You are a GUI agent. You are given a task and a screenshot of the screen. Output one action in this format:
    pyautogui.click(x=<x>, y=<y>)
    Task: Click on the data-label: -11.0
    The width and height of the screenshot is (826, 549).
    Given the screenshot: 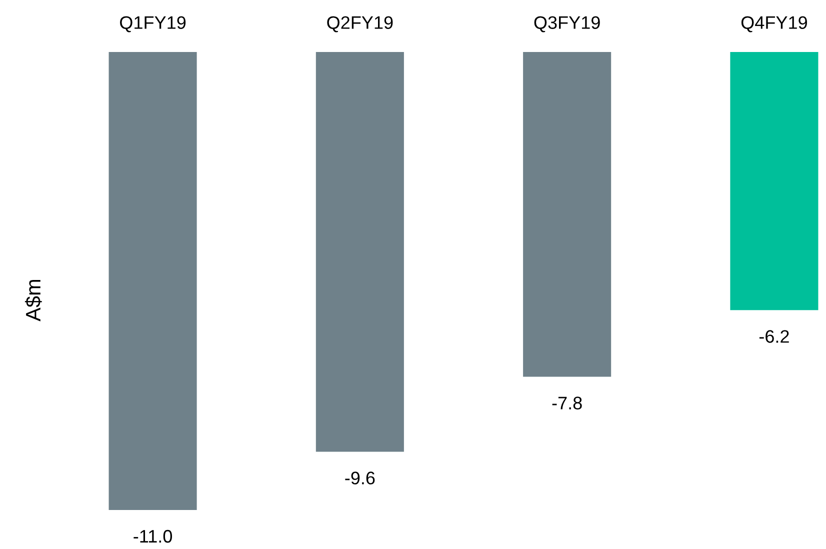 What is the action you would take?
    pyautogui.click(x=153, y=536)
    